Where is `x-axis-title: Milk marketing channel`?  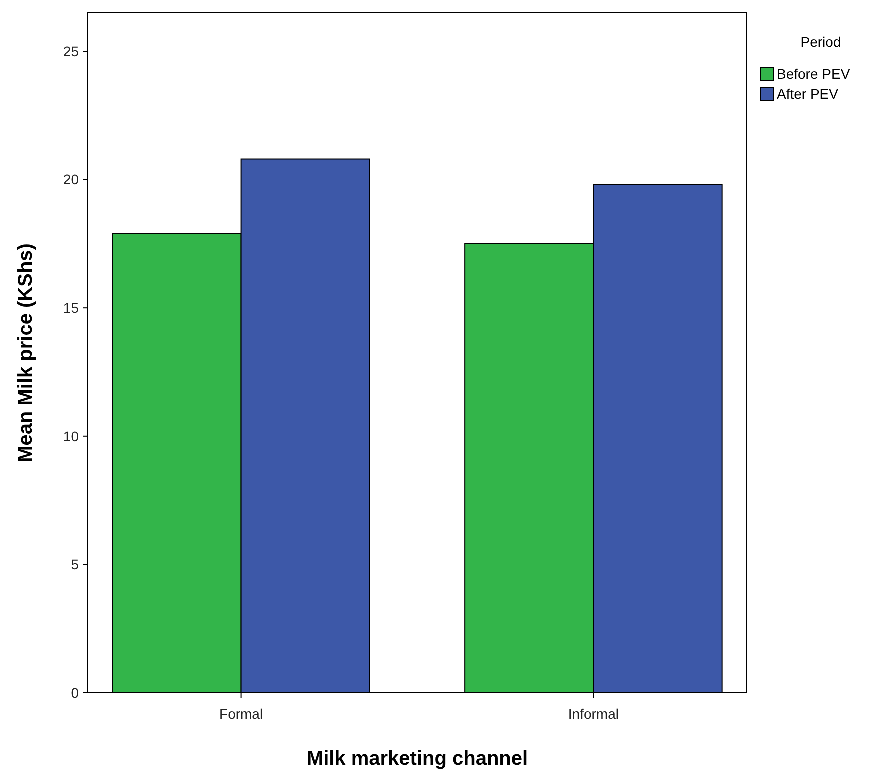 x-axis-title: Milk marketing channel is located at coordinates (417, 759).